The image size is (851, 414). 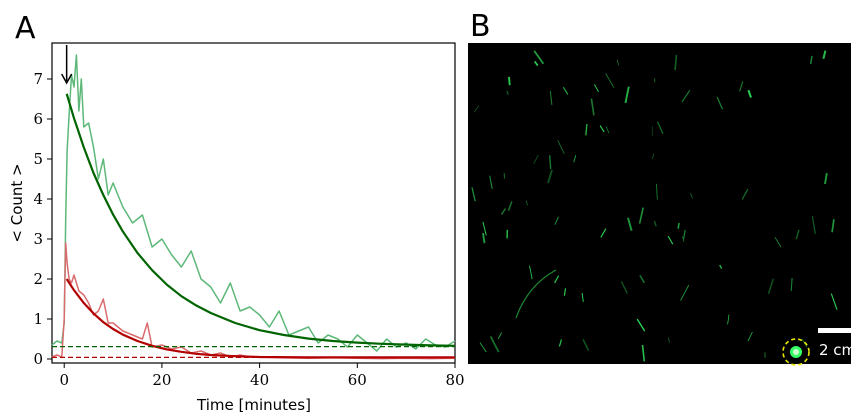 I want to click on y-tick-label: 4, so click(x=38, y=199).